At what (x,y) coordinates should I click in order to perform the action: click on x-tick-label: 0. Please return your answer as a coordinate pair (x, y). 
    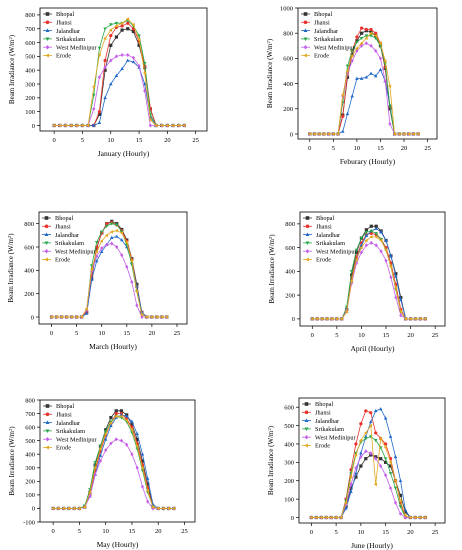
    Looking at the image, I should click on (53, 531).